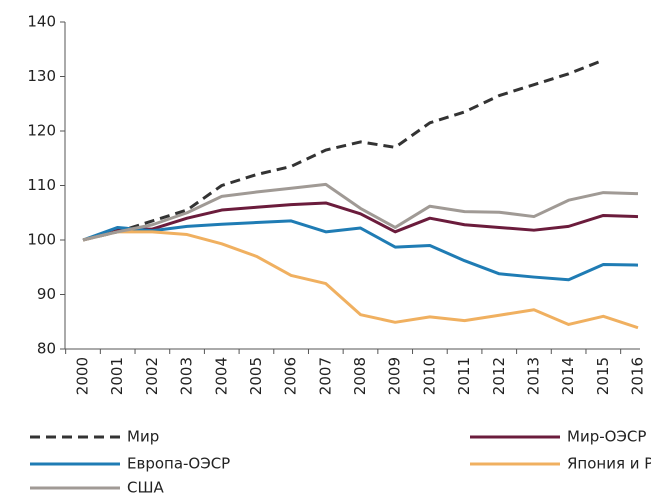 The height and width of the screenshot is (496, 651). I want to click on x-tick-label: 2009, so click(395, 376).